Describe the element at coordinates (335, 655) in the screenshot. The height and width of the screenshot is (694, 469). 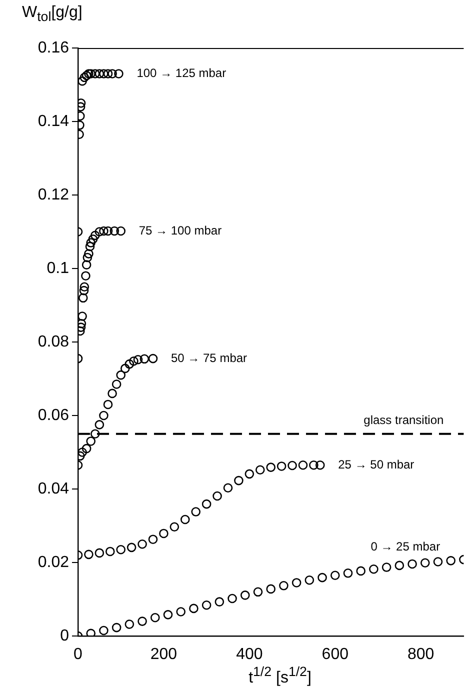
I see `x-tick-label: 600` at that location.